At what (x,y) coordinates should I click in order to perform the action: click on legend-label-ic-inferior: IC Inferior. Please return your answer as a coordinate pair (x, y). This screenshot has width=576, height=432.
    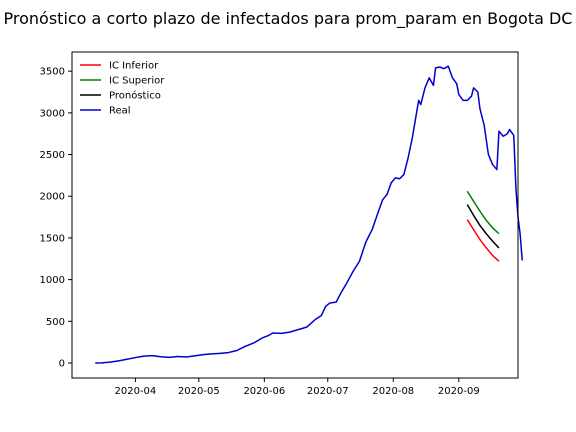
    Looking at the image, I should click on (134, 66).